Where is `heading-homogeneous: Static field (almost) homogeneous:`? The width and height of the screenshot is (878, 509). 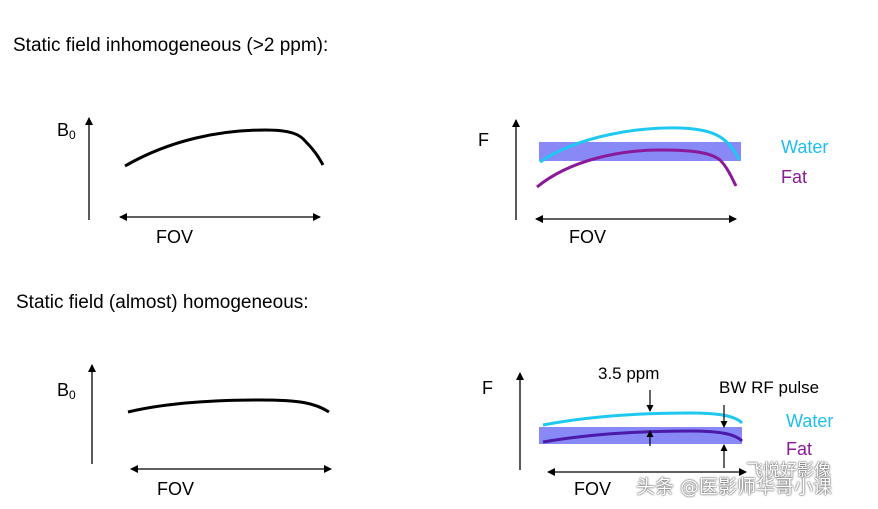 heading-homogeneous: Static field (almost) homogeneous: is located at coordinates (162, 302).